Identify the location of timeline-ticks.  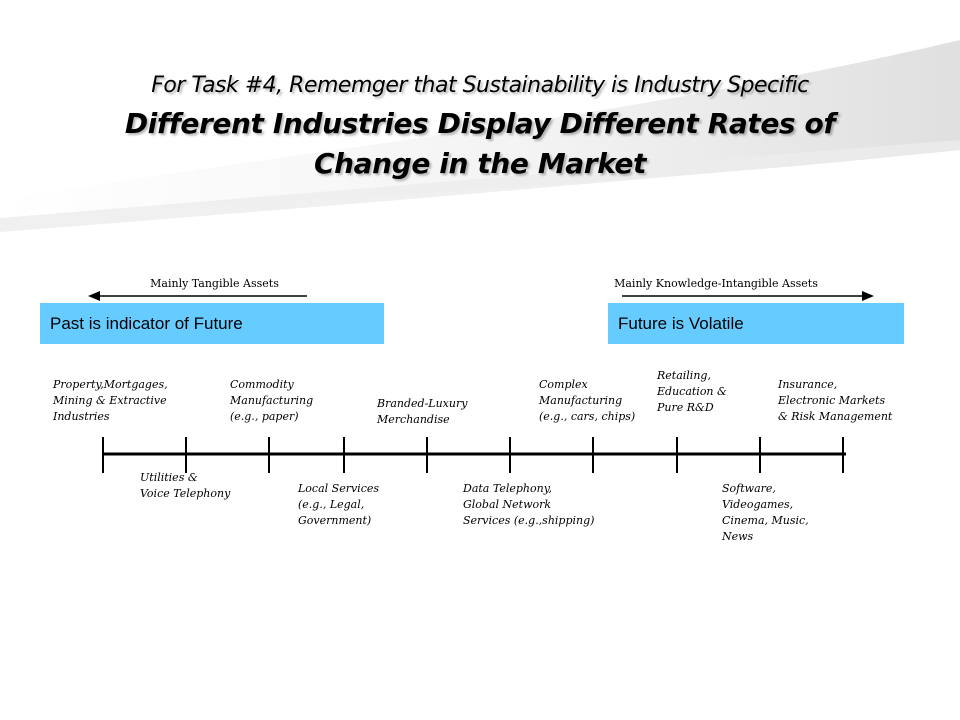
(473, 455).